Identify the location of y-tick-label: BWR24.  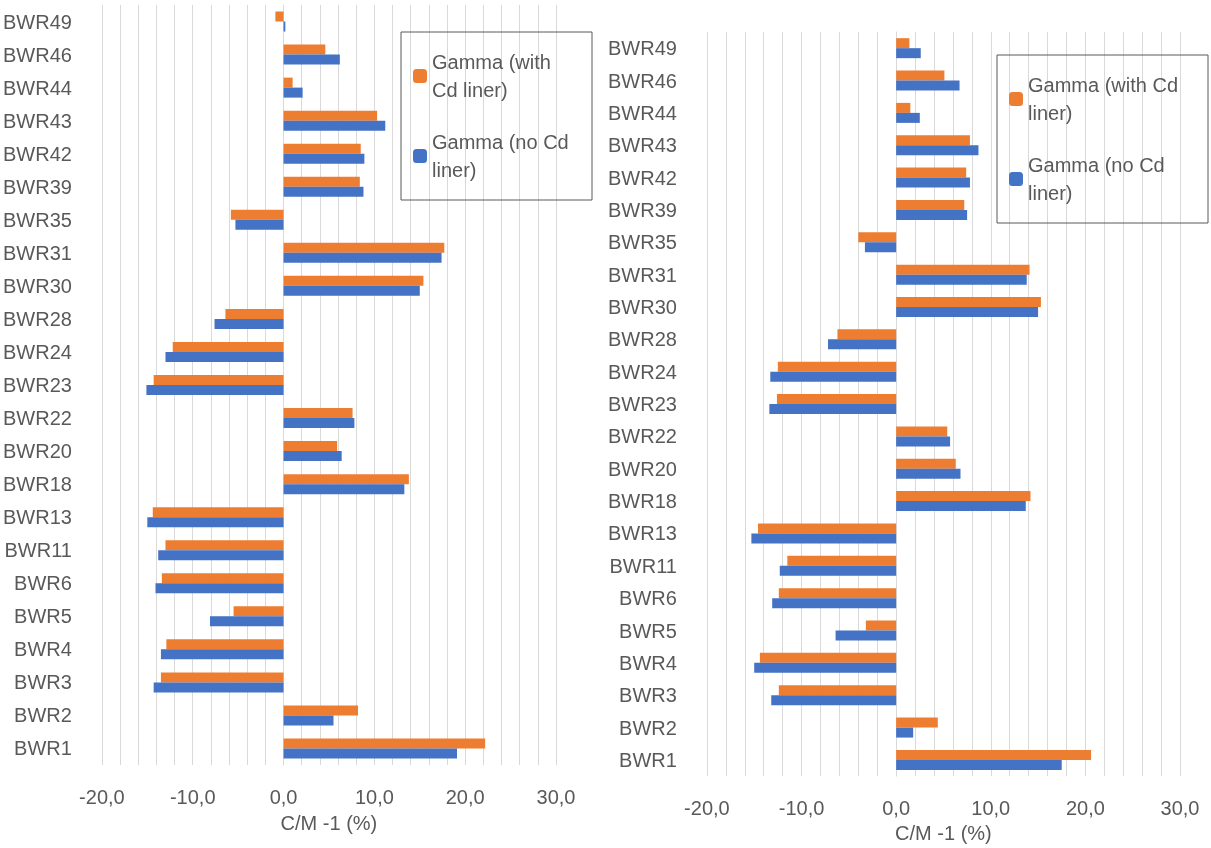
(642, 371).